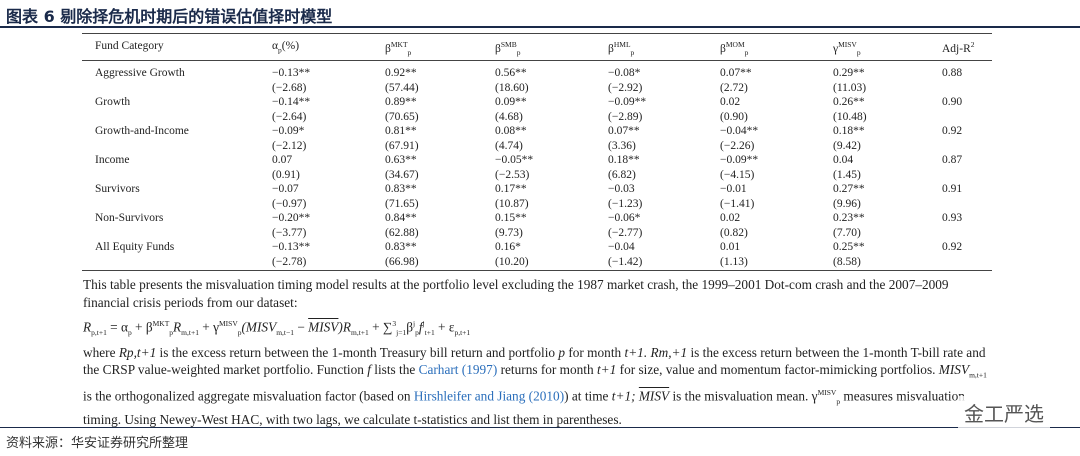 The height and width of the screenshot is (456, 1080). What do you see at coordinates (402, 233) in the screenshot?
I see `t-statistic: (62.88)` at bounding box center [402, 233].